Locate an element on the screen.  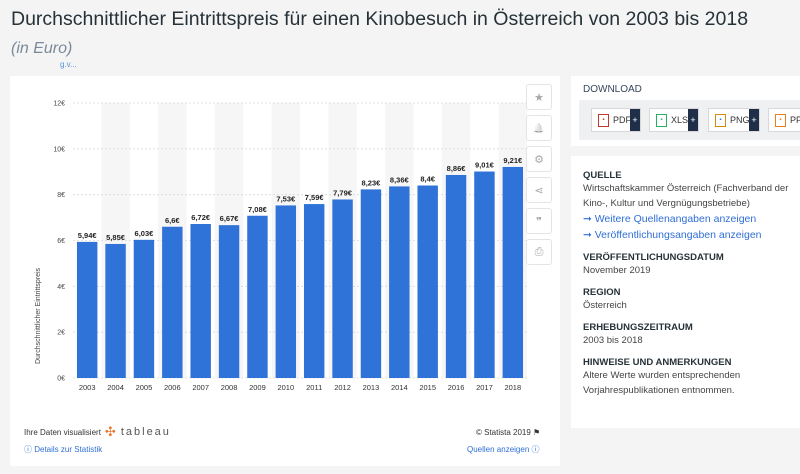
bar-2015 is located at coordinates (427, 281).